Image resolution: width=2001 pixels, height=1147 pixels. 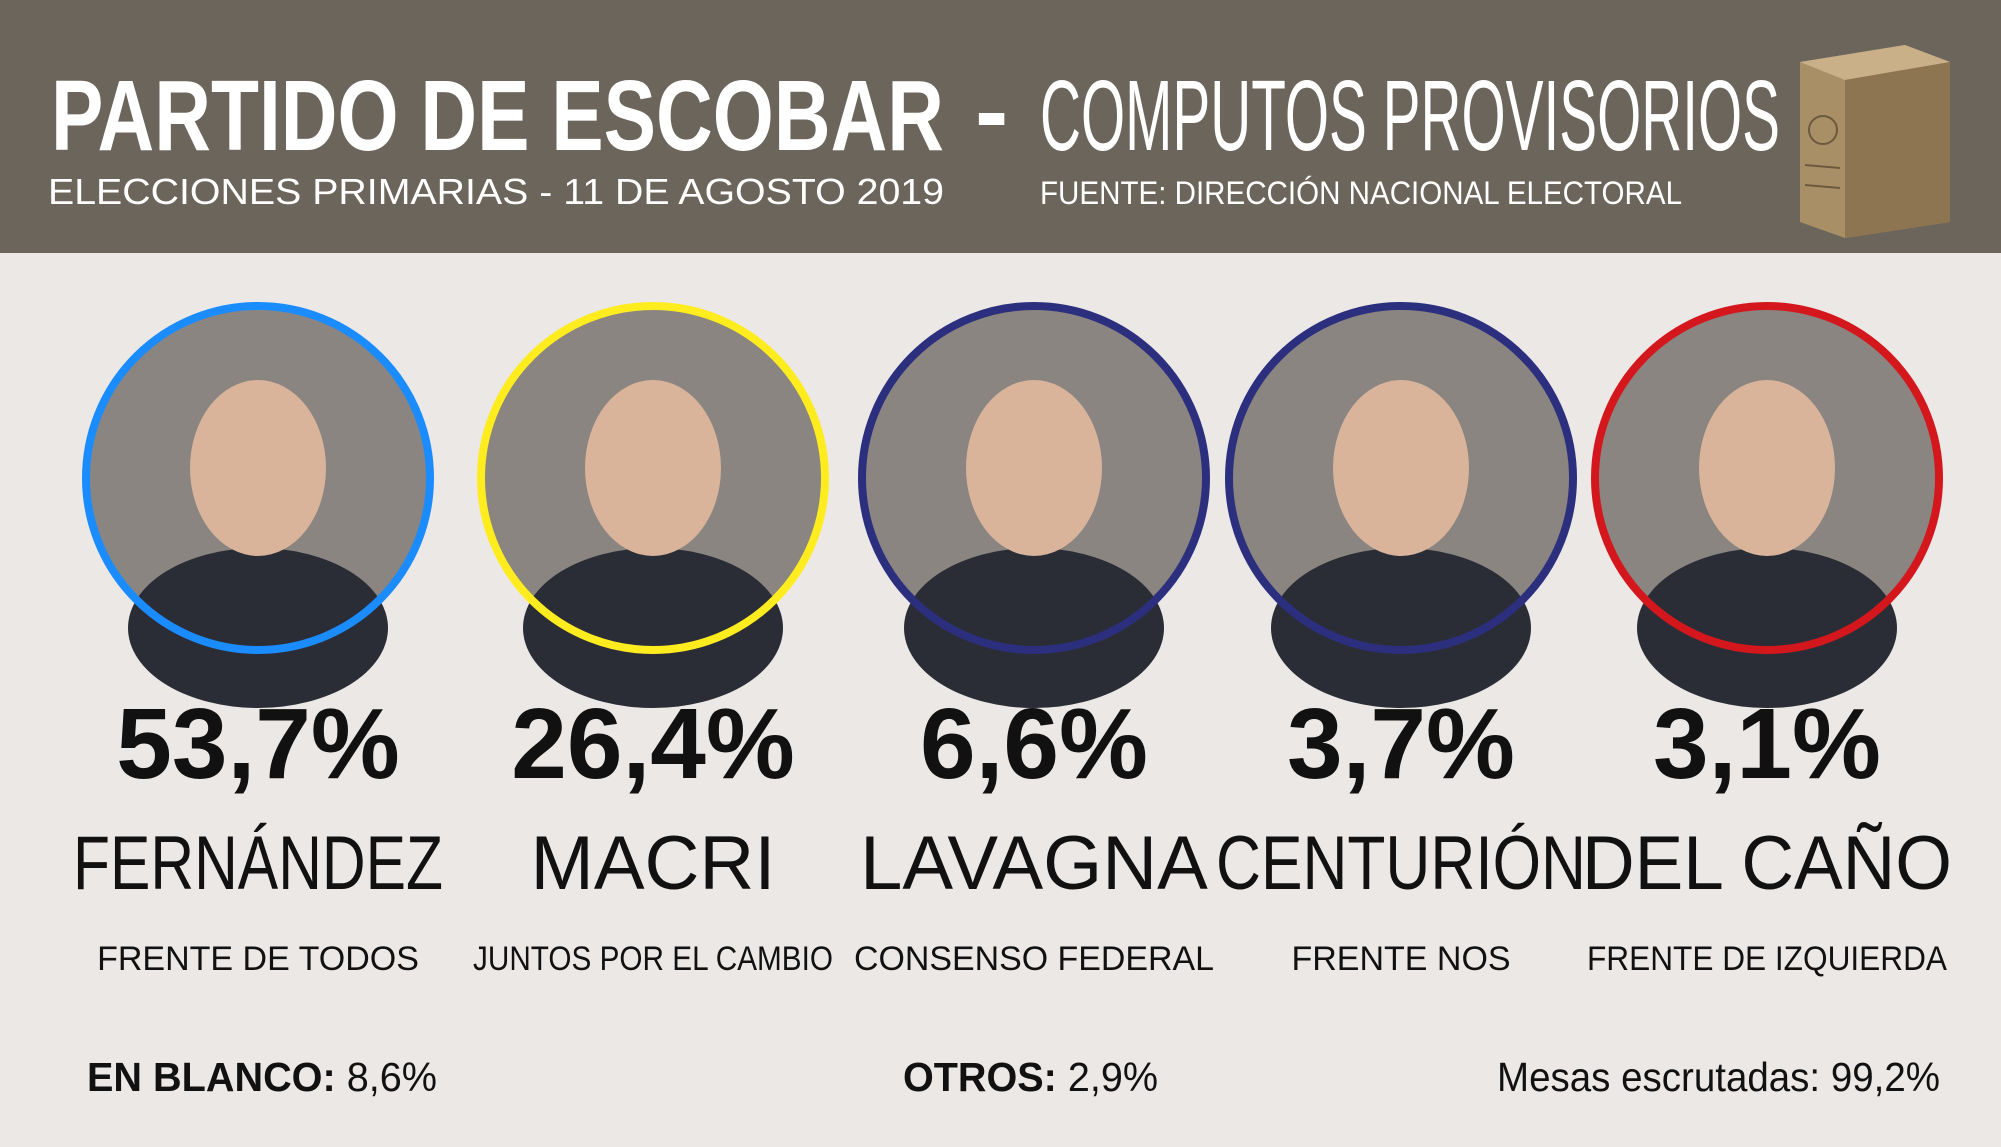 What do you see at coordinates (1401, 744) in the screenshot?
I see `percent: 3,7%` at bounding box center [1401, 744].